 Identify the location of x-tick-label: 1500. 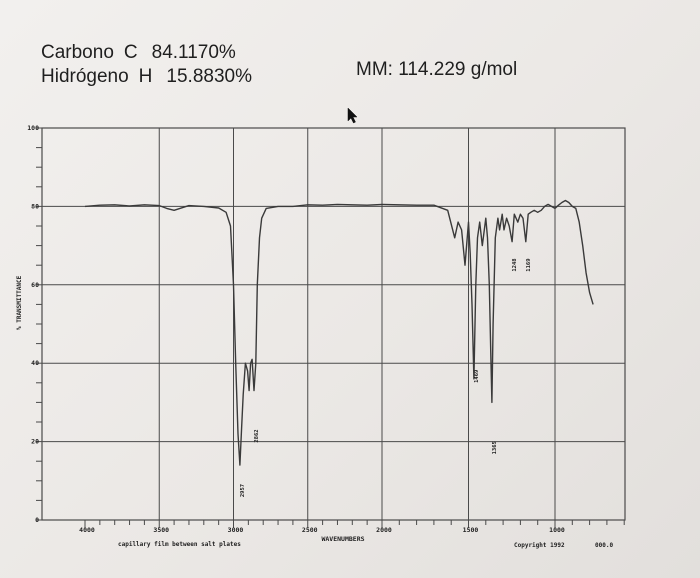
(471, 530).